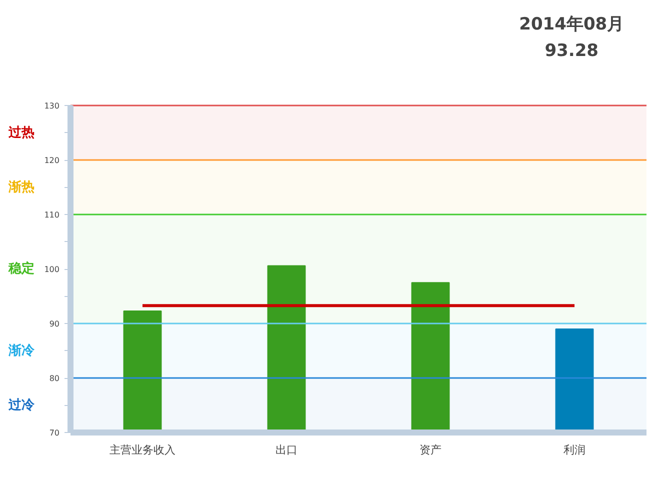  Describe the element at coordinates (571, 24) in the screenshot. I see `chart-title: 2014年08月` at that location.